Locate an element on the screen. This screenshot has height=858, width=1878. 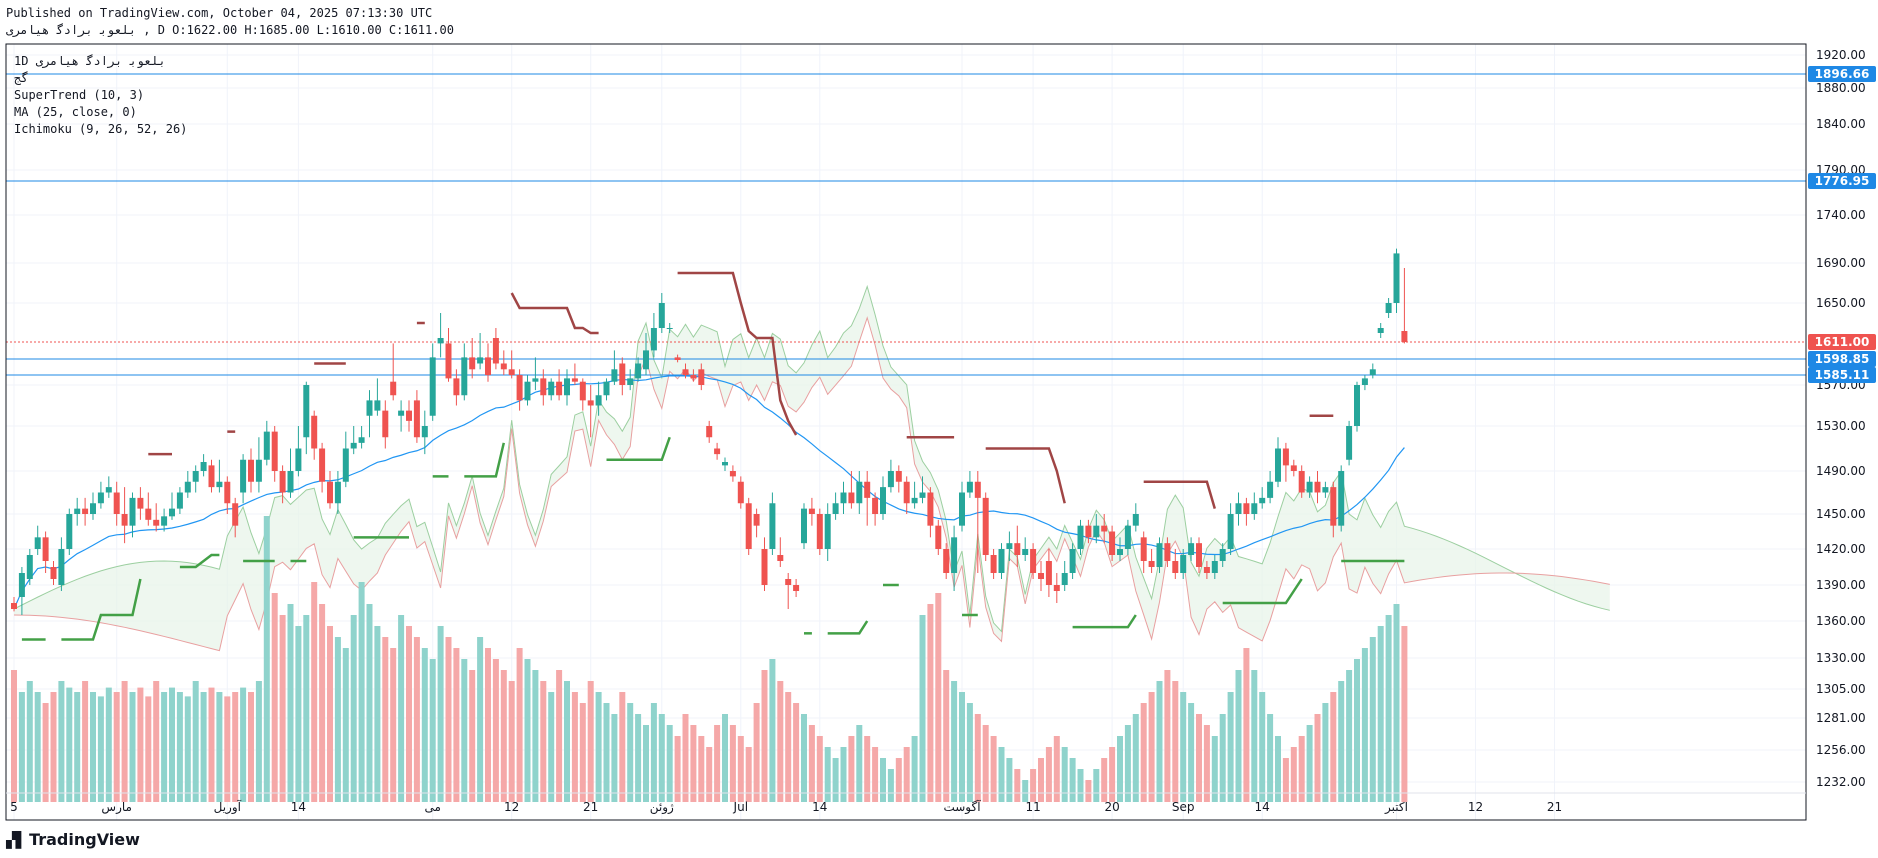
legend-ma: MA (25, close, 0) is located at coordinates (75, 112).